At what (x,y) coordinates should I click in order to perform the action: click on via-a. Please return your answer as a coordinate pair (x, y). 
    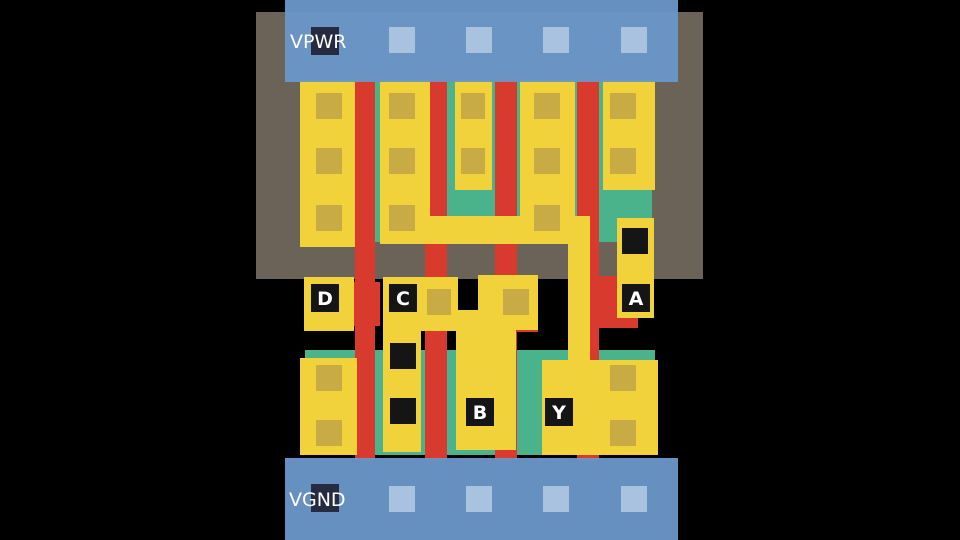
    Looking at the image, I should click on (636, 298).